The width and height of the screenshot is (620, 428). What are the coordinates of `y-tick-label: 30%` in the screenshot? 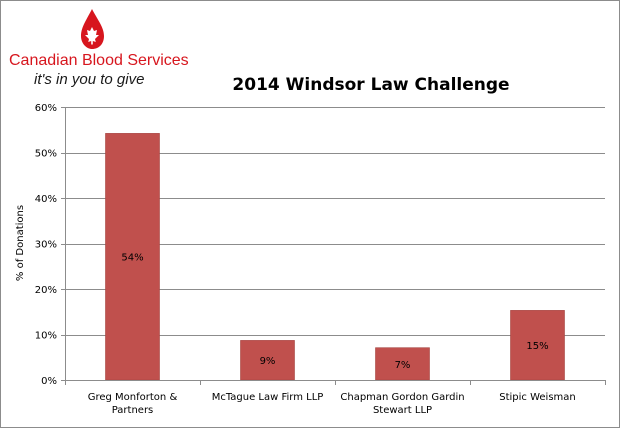 It's located at (46, 245).